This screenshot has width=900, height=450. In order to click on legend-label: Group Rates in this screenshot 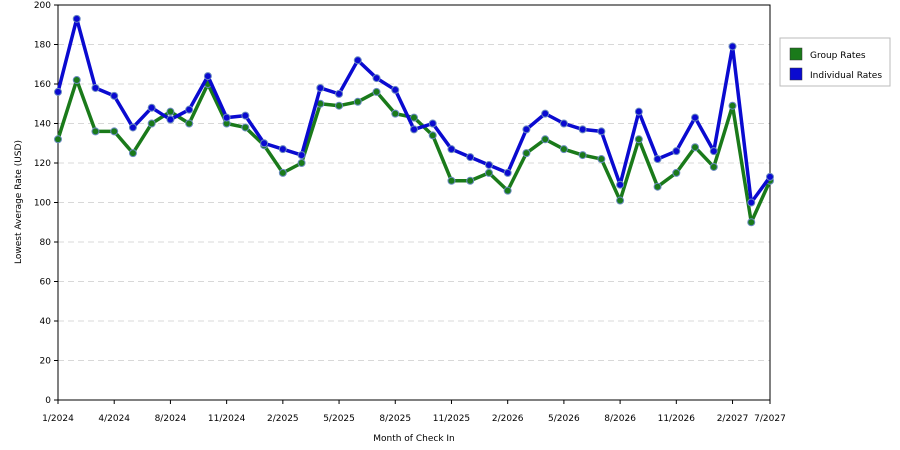, I will do `click(838, 56)`.